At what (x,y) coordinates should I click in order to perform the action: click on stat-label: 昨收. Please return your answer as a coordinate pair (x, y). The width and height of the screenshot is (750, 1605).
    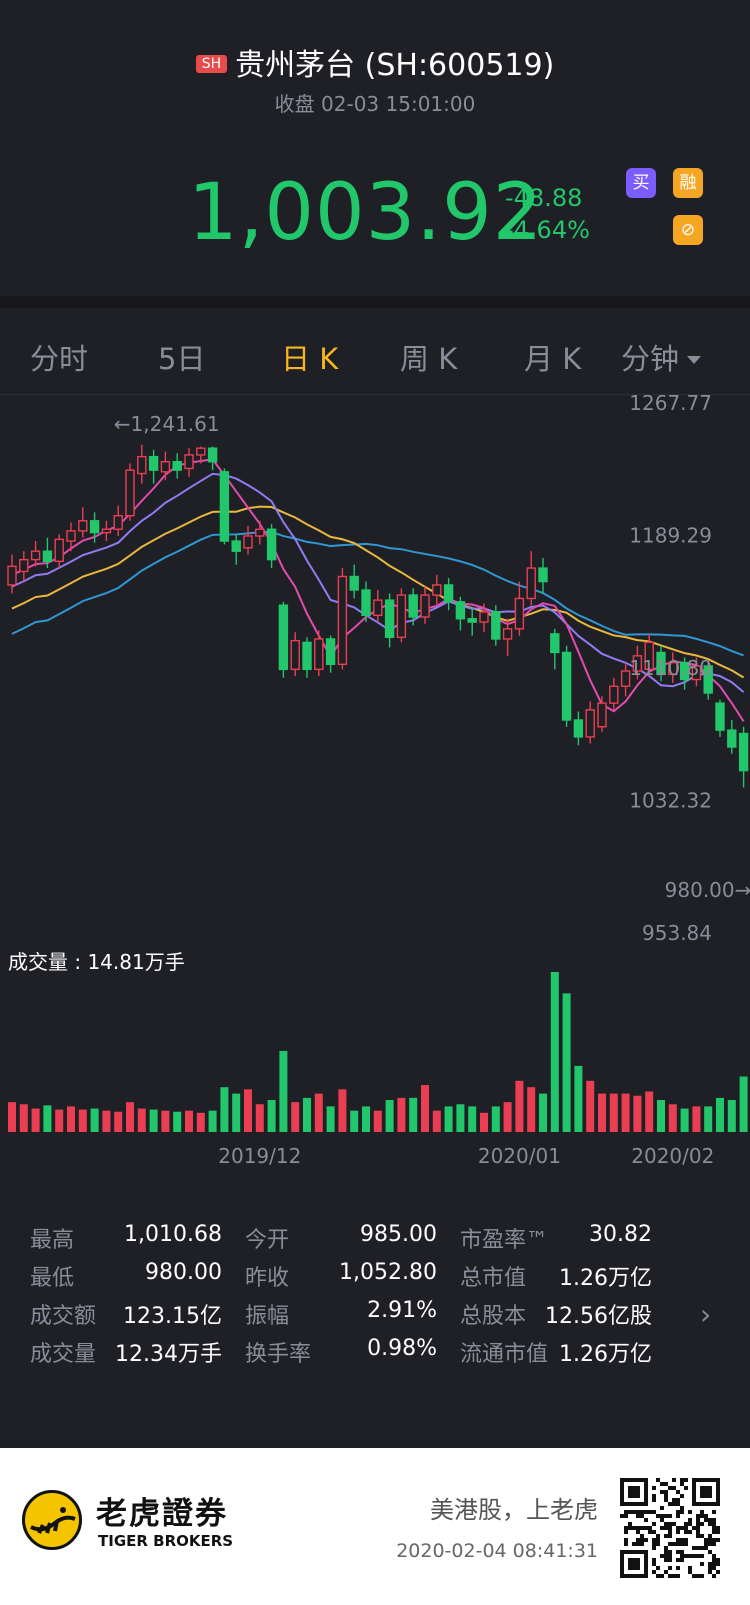
    Looking at the image, I should click on (267, 1278).